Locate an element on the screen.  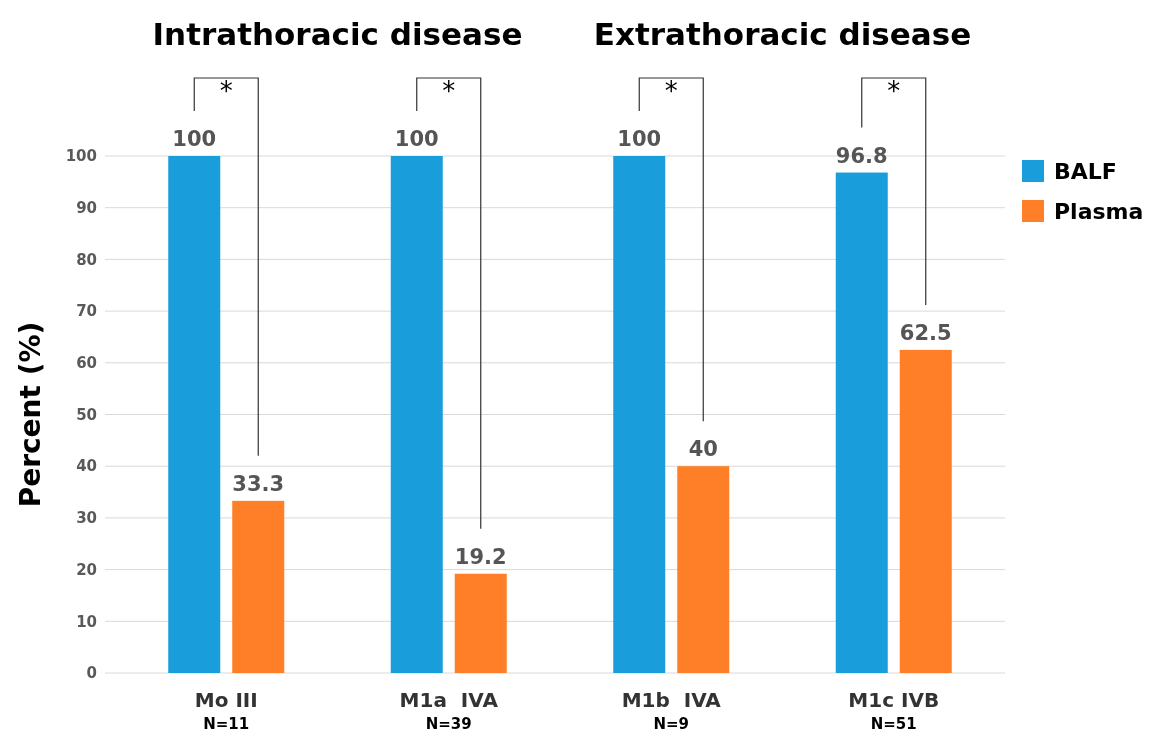
y-tick-label: 10 is located at coordinates (86, 621).